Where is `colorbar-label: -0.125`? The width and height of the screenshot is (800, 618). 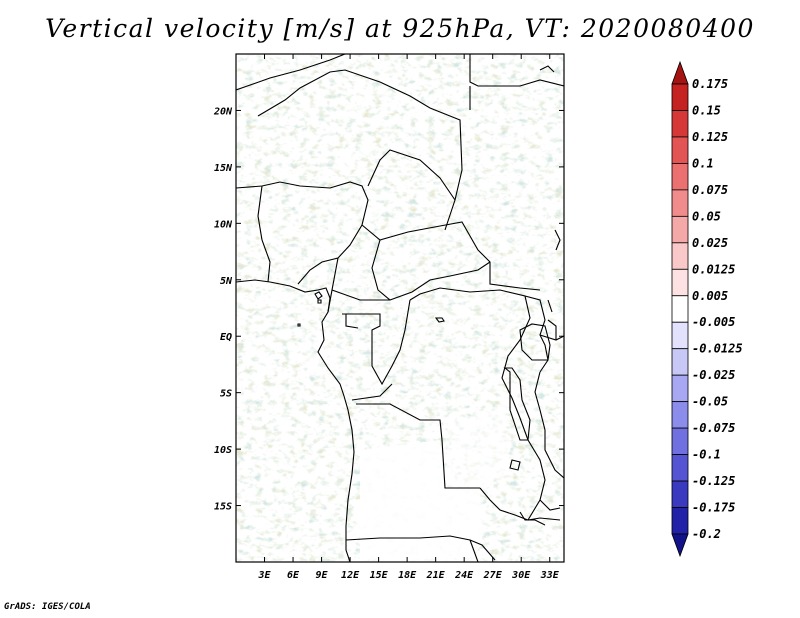
colorbar-label: -0.125 is located at coordinates (713, 481).